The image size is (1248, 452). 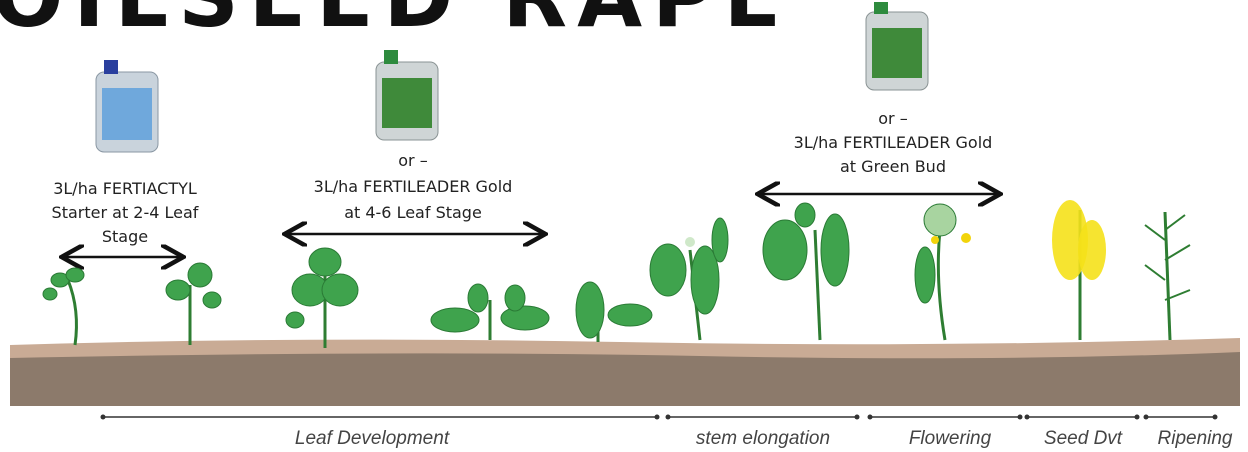 What do you see at coordinates (395, 23) in the screenshot?
I see `title: OILSEED RAPE` at bounding box center [395, 23].